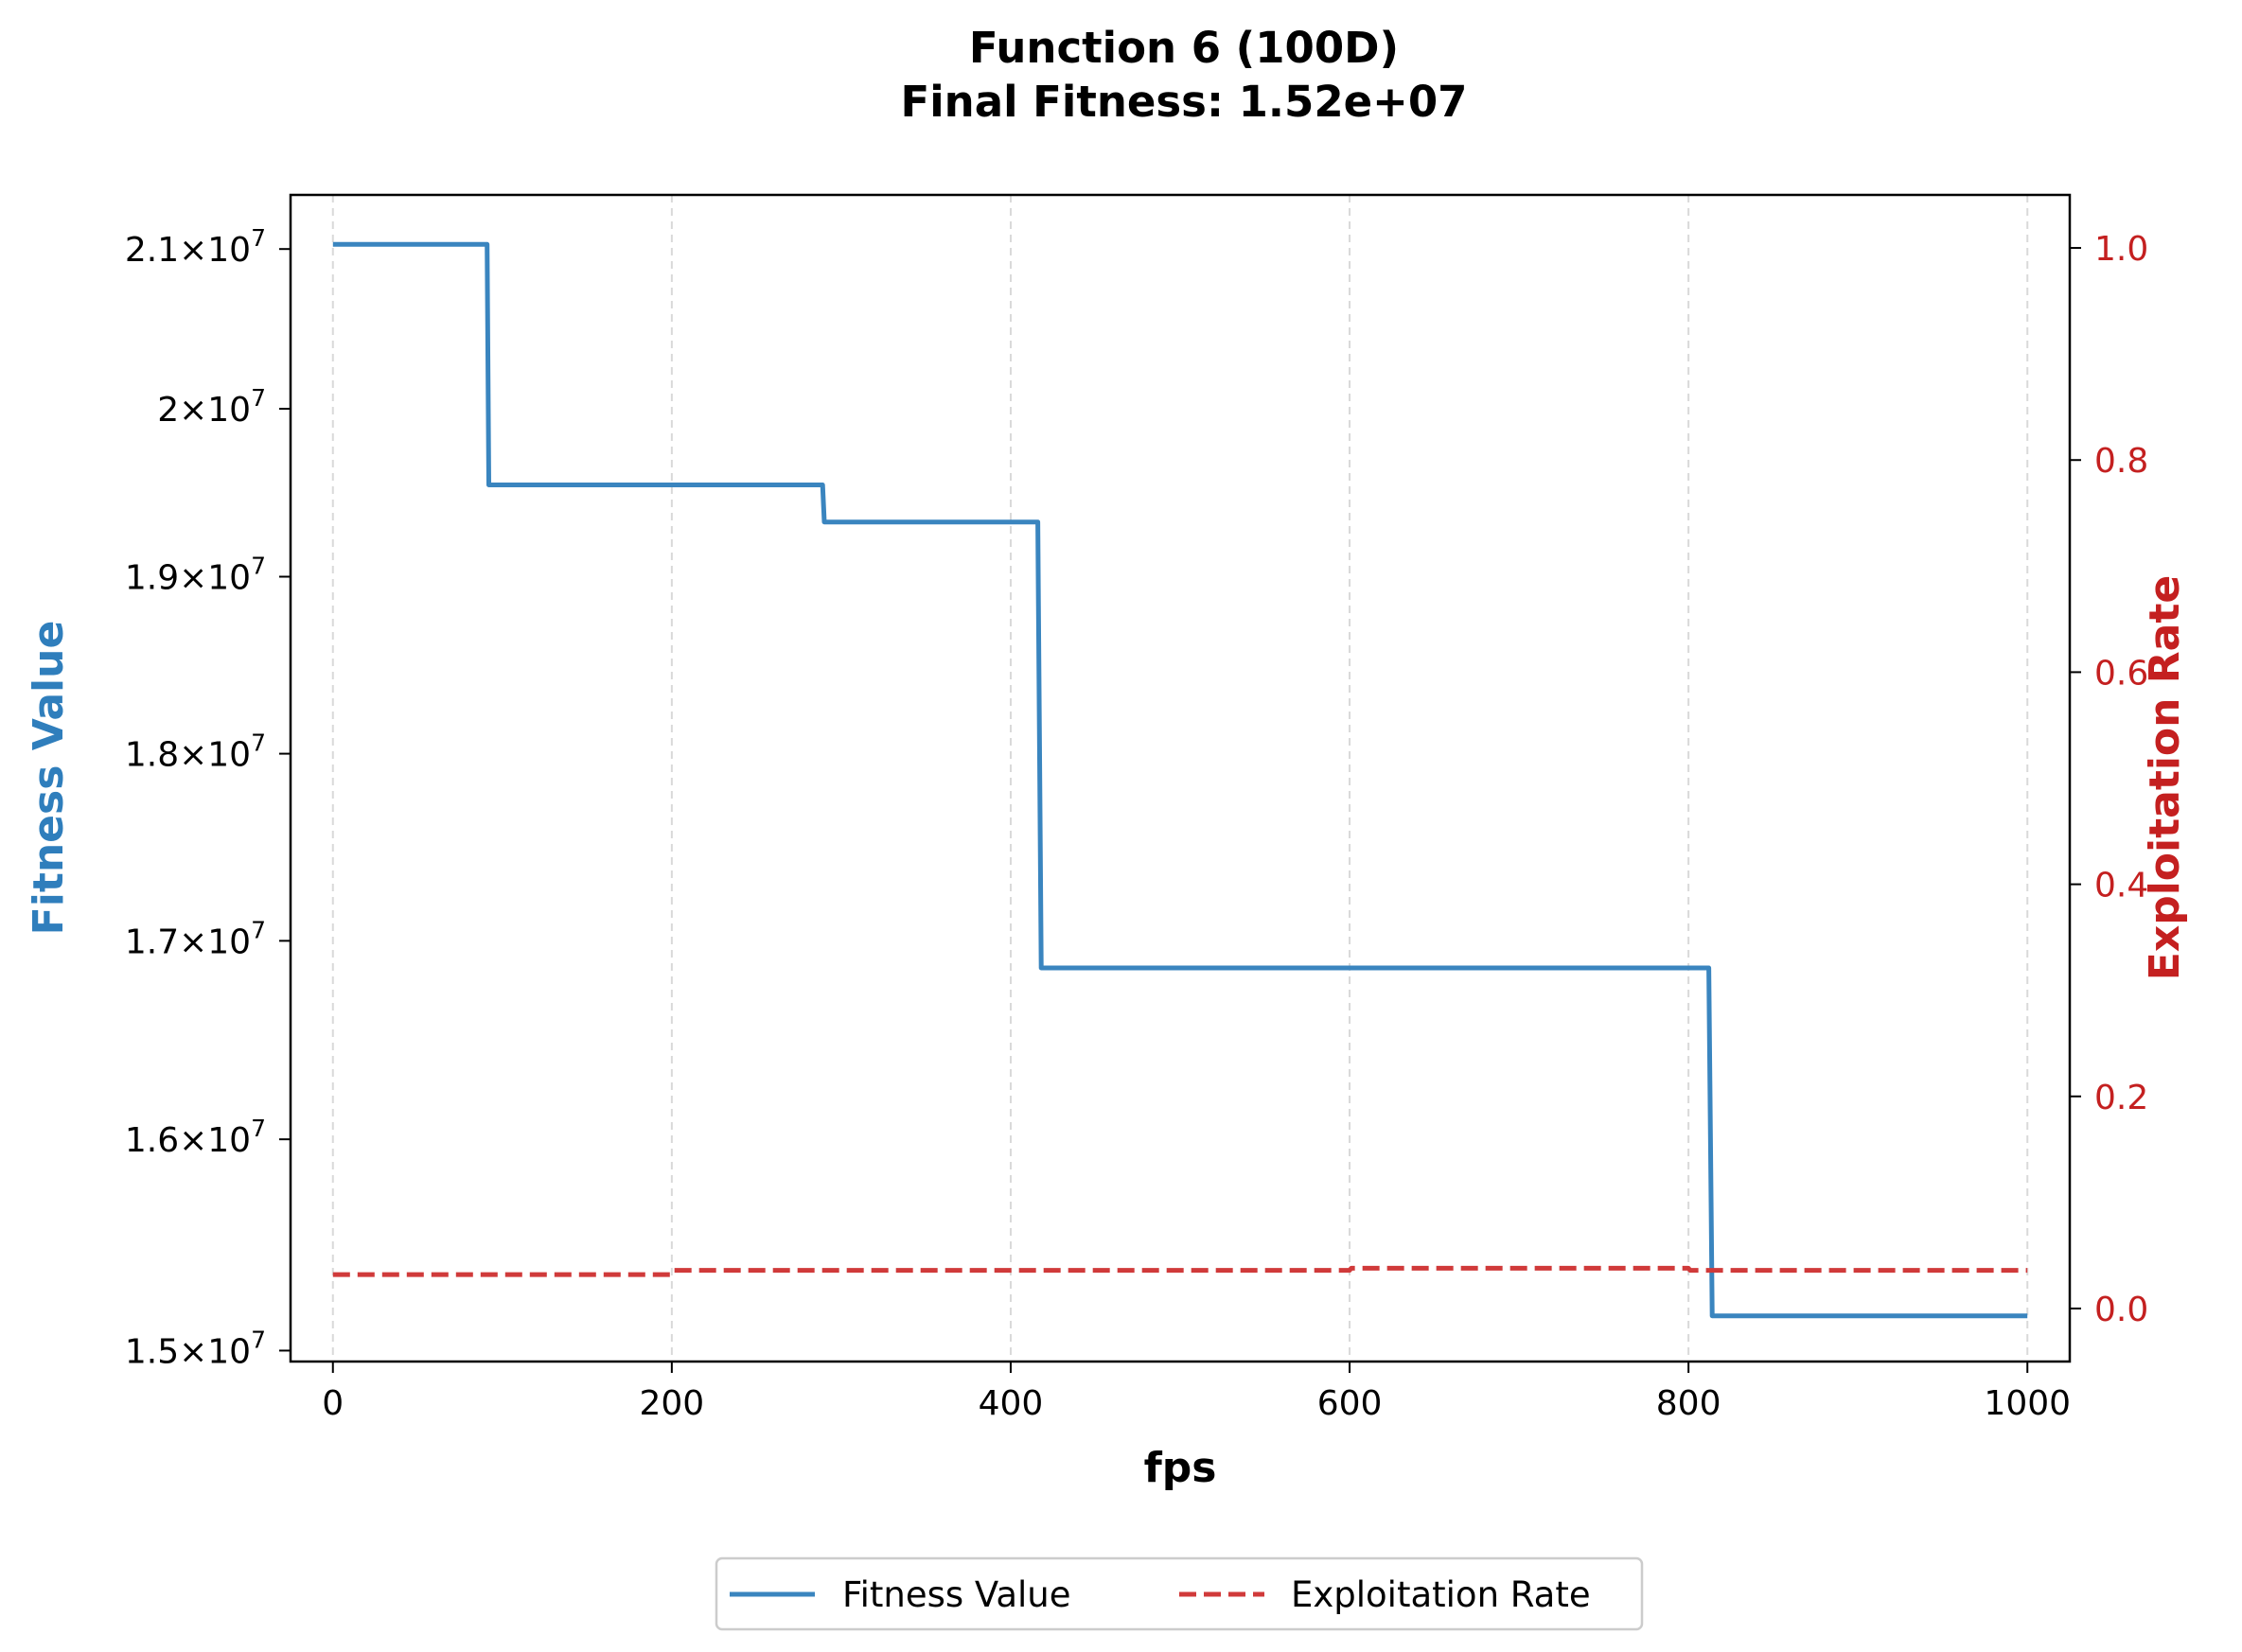 Image resolution: width=2242 pixels, height=1652 pixels. I want to click on x-tick-label: 600, so click(1350, 1403).